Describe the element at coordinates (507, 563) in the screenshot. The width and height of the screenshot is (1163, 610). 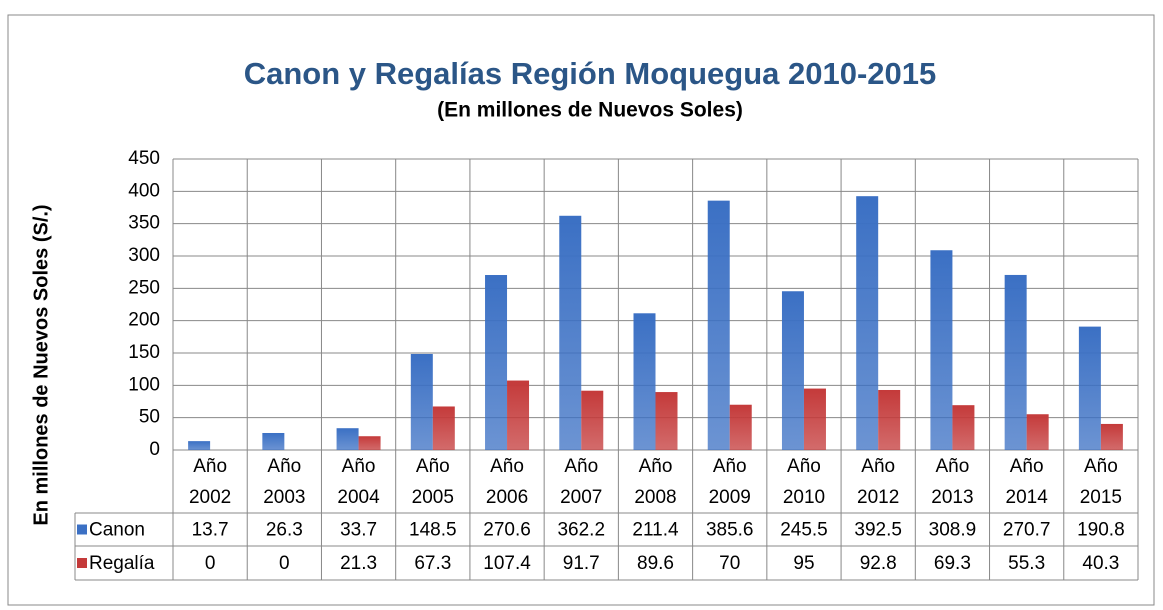
I see `table-value: 107.4` at that location.